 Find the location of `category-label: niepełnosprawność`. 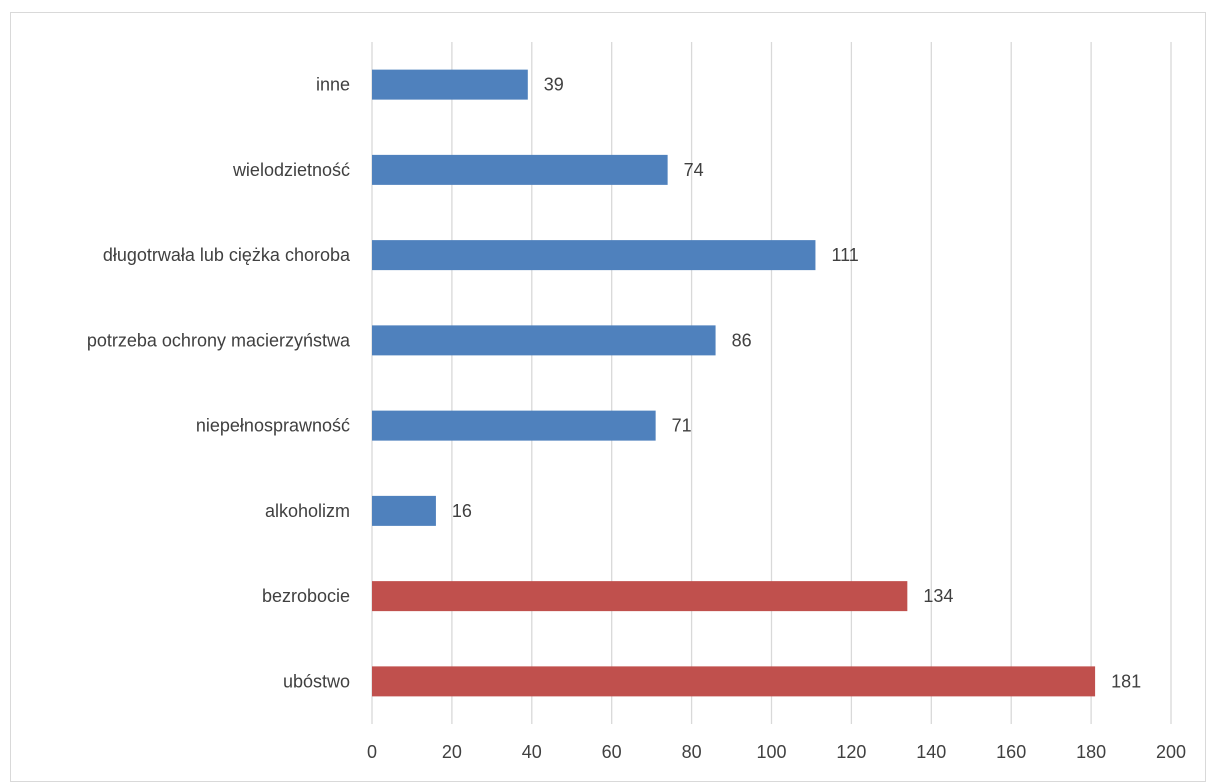

category-label: niepełnosprawność is located at coordinates (273, 426).